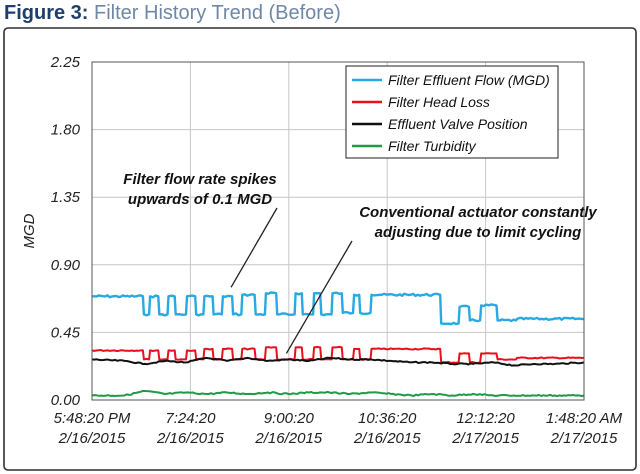  I want to click on legend-box, so click(452, 112).